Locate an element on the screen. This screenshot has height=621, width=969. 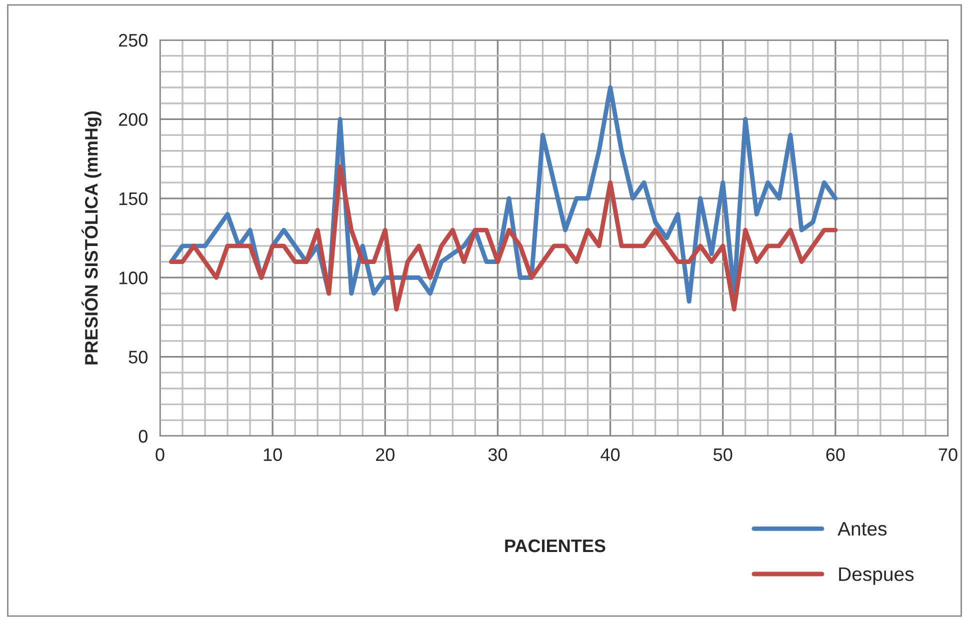
y-tick-label: 50 is located at coordinates (138, 357).